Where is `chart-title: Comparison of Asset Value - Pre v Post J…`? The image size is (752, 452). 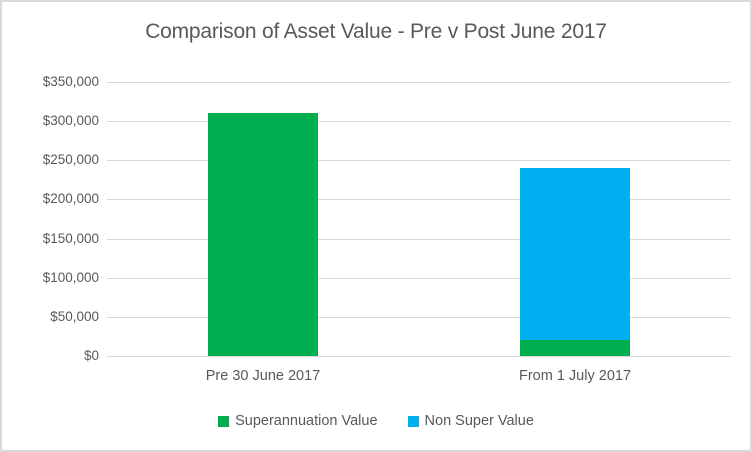 chart-title: Comparison of Asset Value - Pre v Post J… is located at coordinates (376, 31).